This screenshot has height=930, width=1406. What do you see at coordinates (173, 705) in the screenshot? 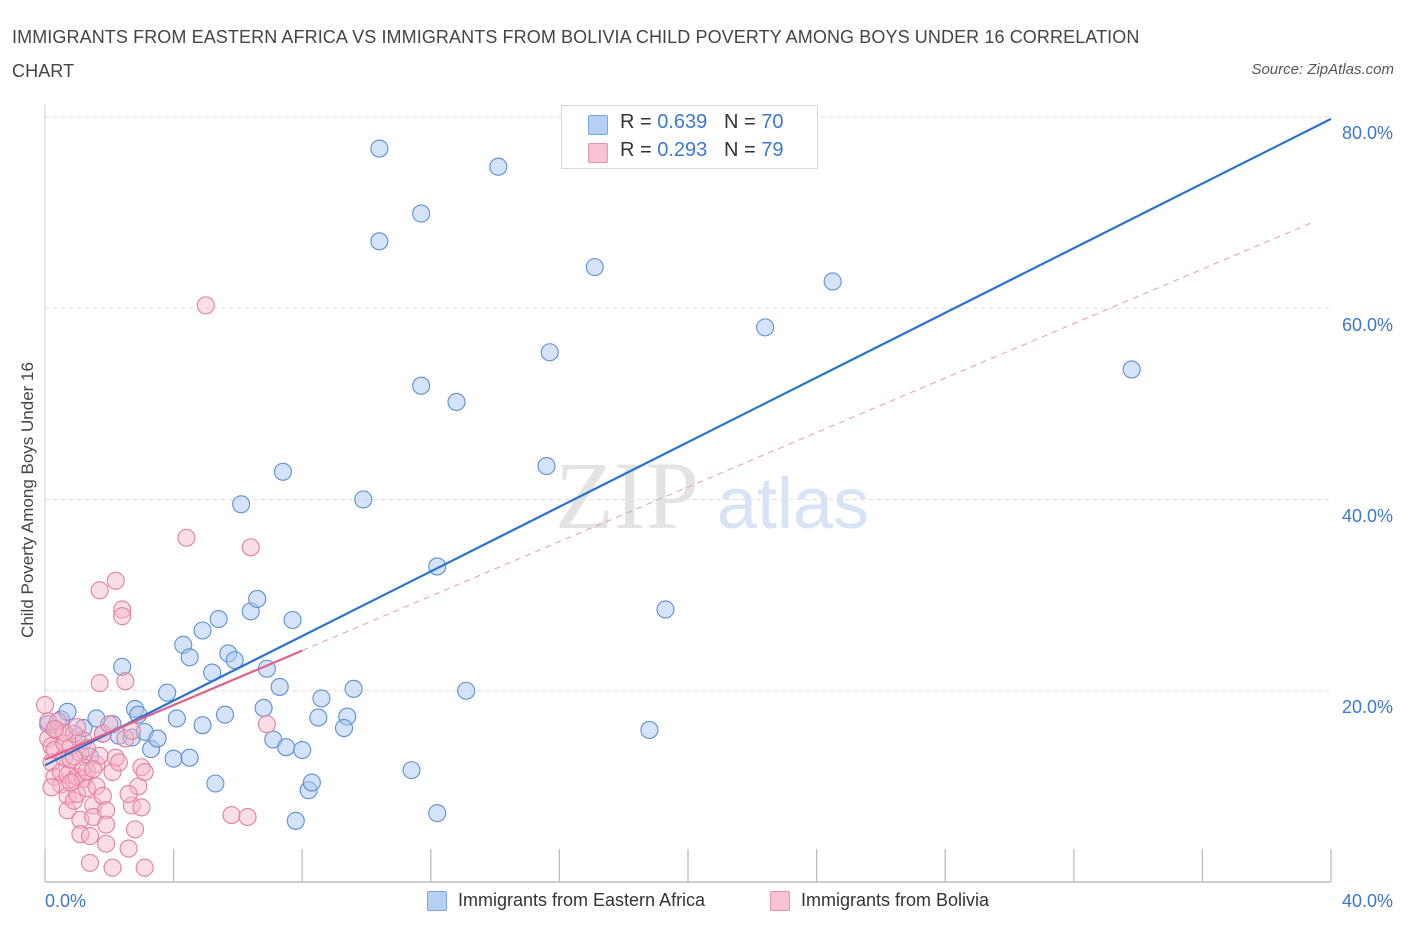
I see `trend-line-bolivia` at bounding box center [173, 705].